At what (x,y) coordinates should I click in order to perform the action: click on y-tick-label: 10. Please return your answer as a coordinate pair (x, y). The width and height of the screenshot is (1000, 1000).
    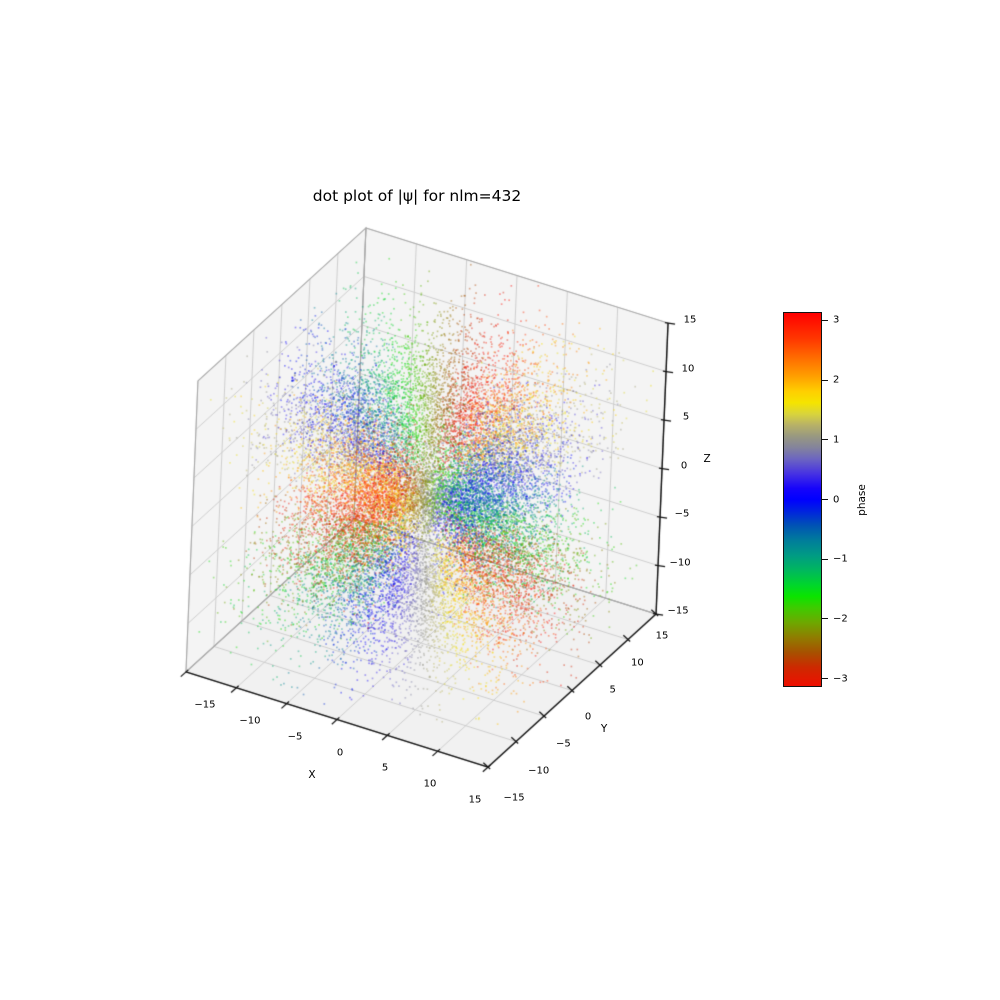
    Looking at the image, I should click on (637, 663).